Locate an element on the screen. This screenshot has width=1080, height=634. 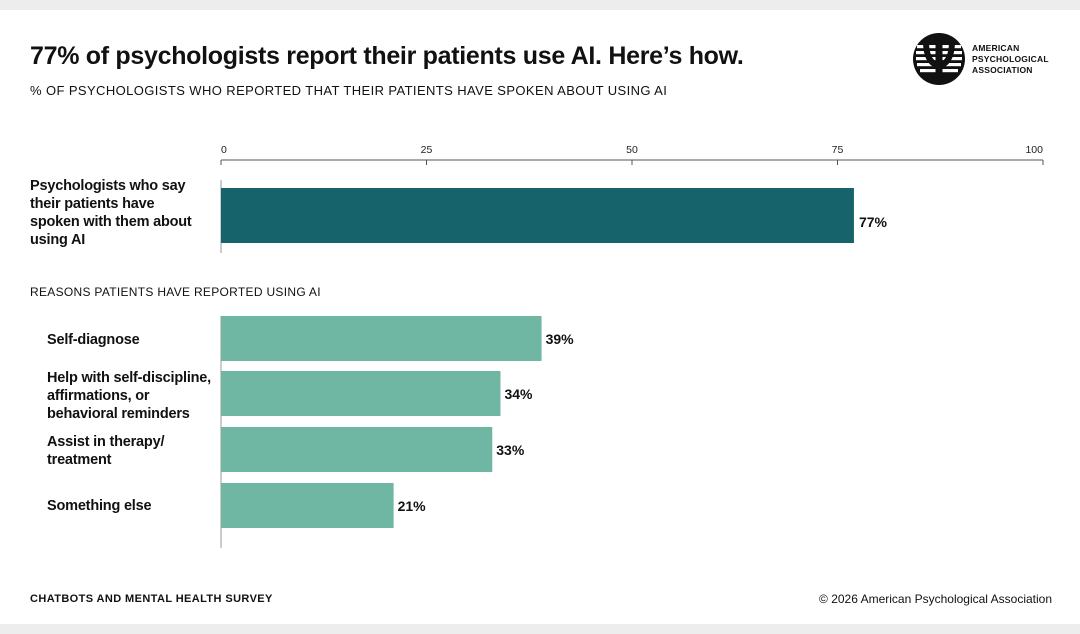
footer-source: CHATBOTS AND MENTAL HEALTH SURVEY is located at coordinates (151, 599).